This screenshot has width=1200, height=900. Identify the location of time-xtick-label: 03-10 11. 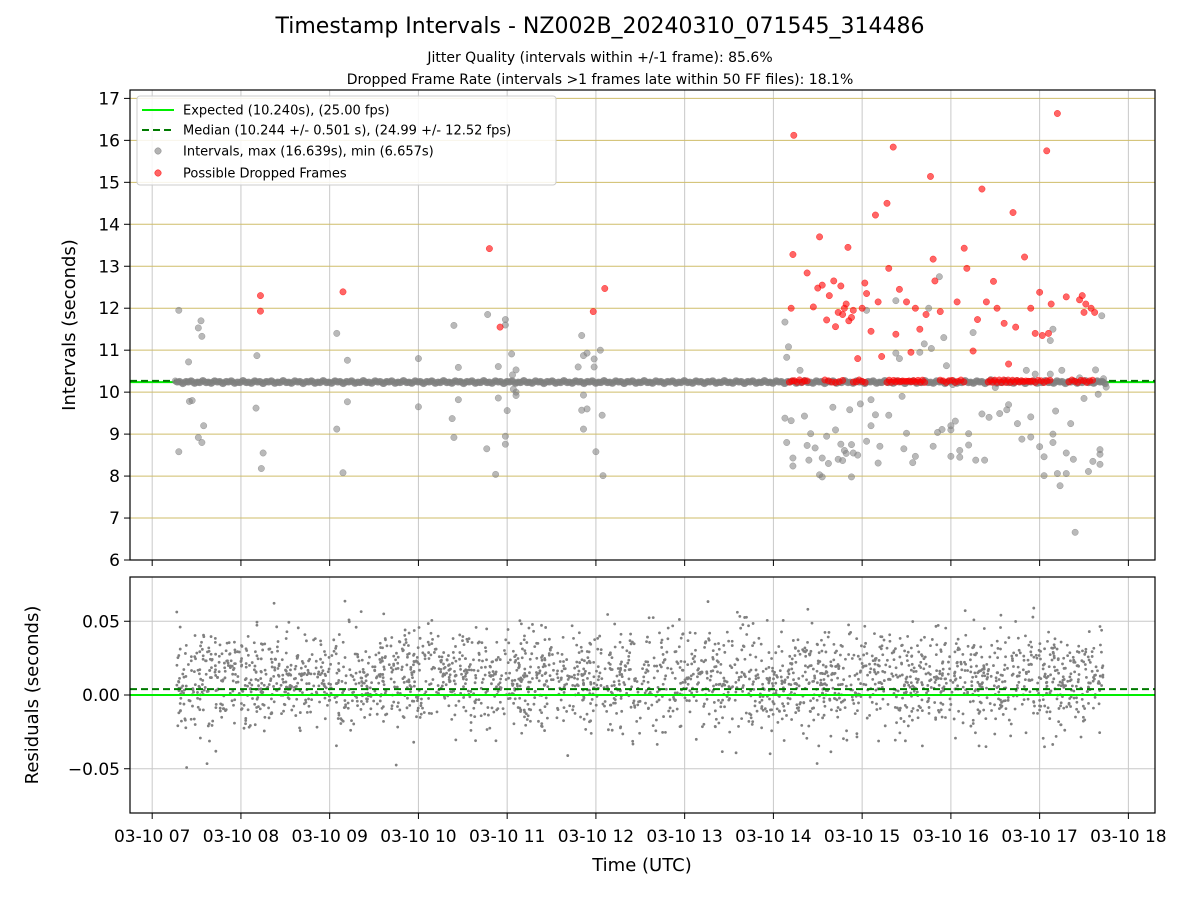
(507, 837).